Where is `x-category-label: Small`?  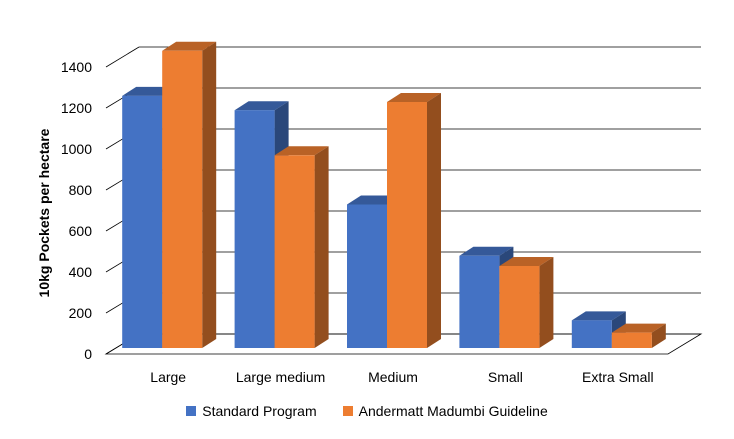 x-category-label: Small is located at coordinates (505, 377).